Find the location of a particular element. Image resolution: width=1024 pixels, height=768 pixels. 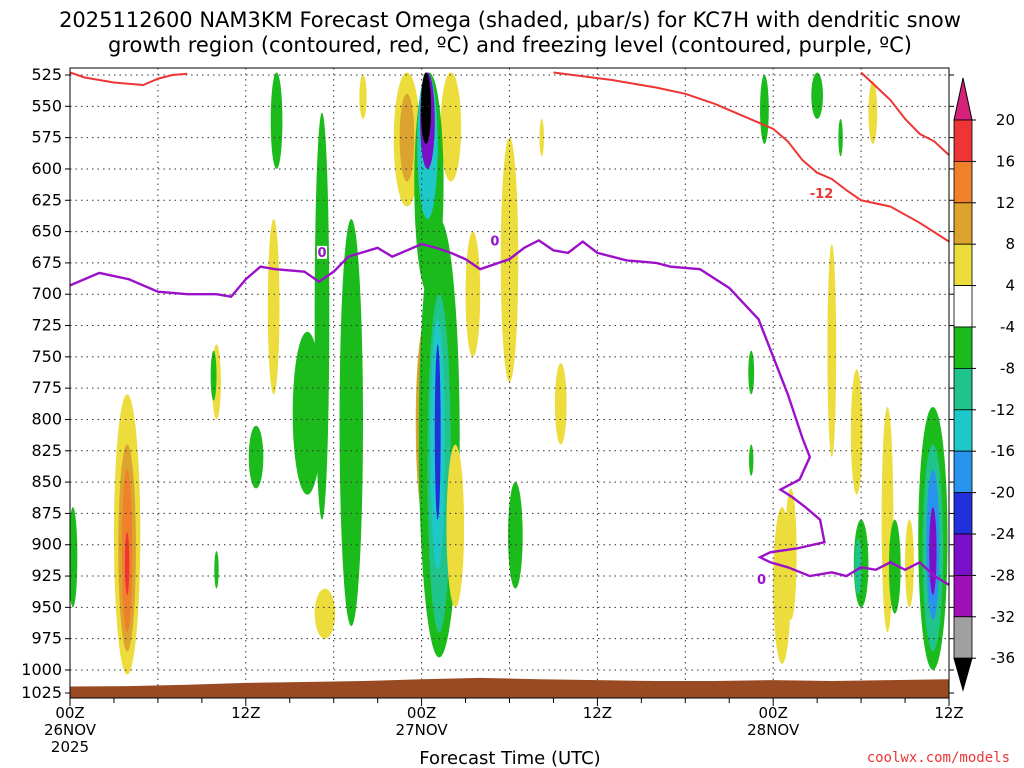

colorbar-label: -16 is located at coordinates (1003, 451).